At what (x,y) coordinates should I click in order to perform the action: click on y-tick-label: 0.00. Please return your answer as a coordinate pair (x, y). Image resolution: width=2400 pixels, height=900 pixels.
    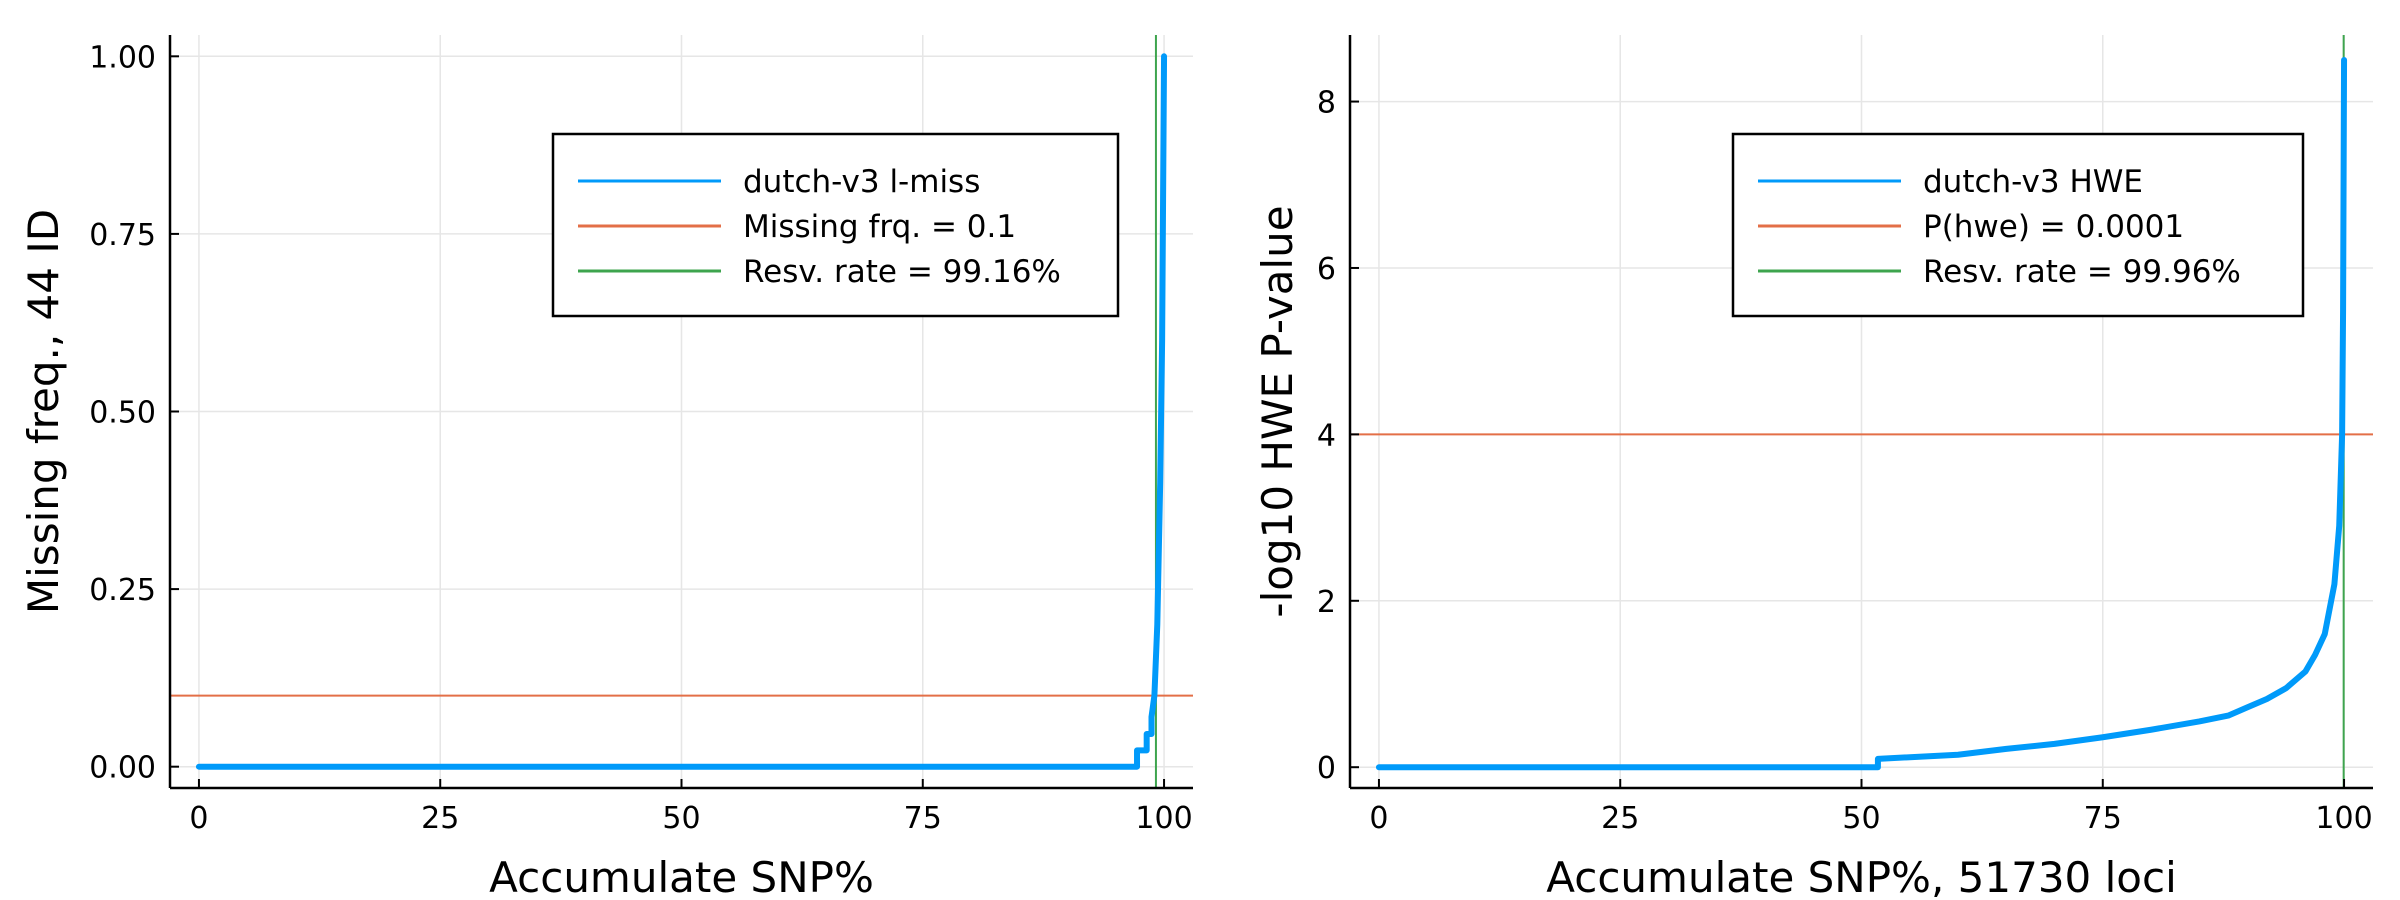
    Looking at the image, I should click on (122, 768).